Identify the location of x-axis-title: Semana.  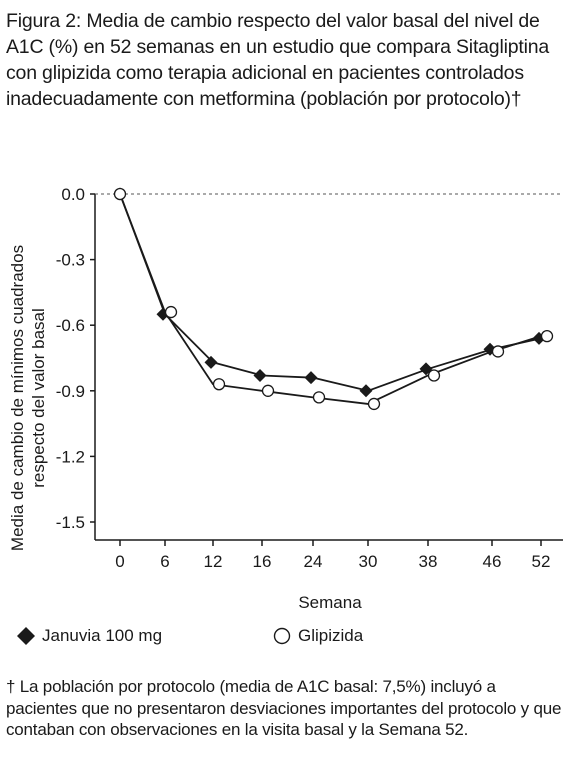
(330, 602).